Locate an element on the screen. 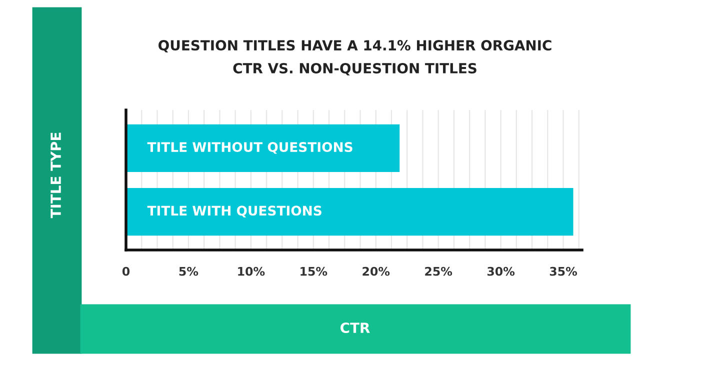  x-tick-label: 25% is located at coordinates (438, 271).